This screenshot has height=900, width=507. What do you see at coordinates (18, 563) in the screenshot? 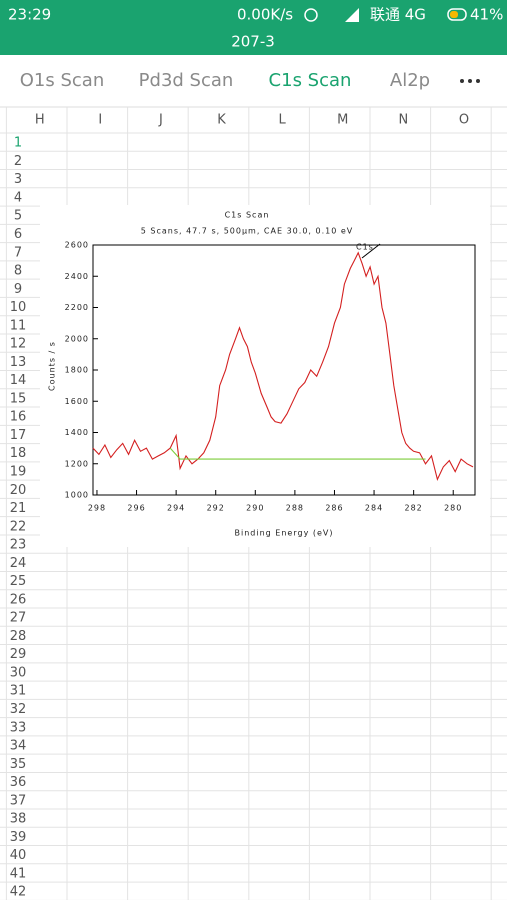
I see `row-number: 24` at bounding box center [18, 563].